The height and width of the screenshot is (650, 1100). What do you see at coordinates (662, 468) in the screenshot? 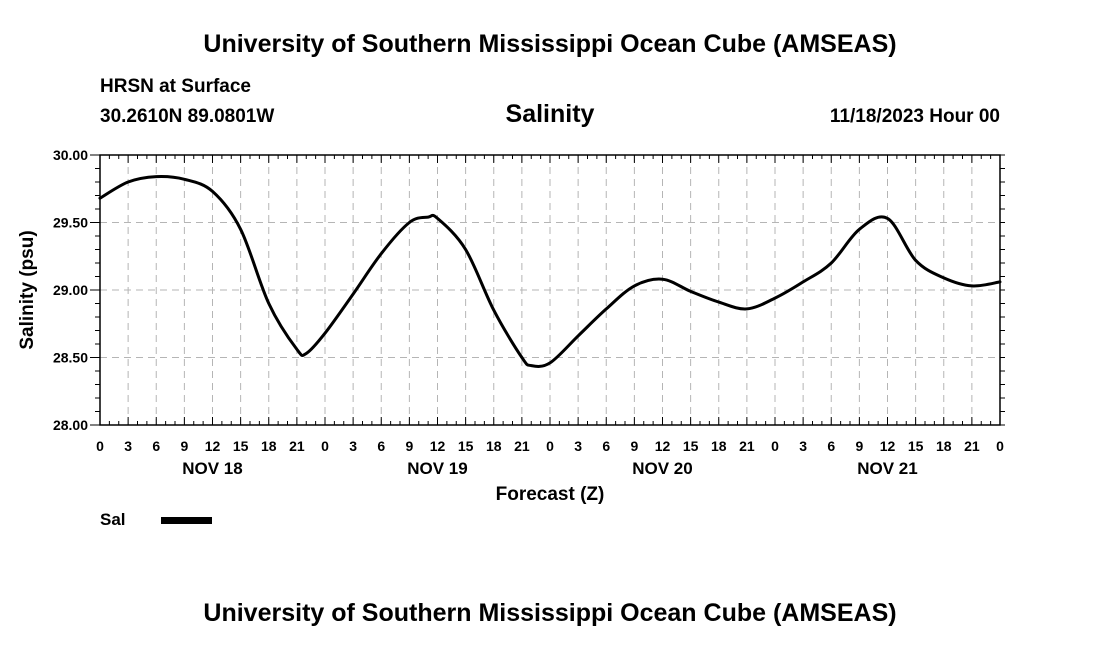
I see `day-label: NOV 20` at bounding box center [662, 468].